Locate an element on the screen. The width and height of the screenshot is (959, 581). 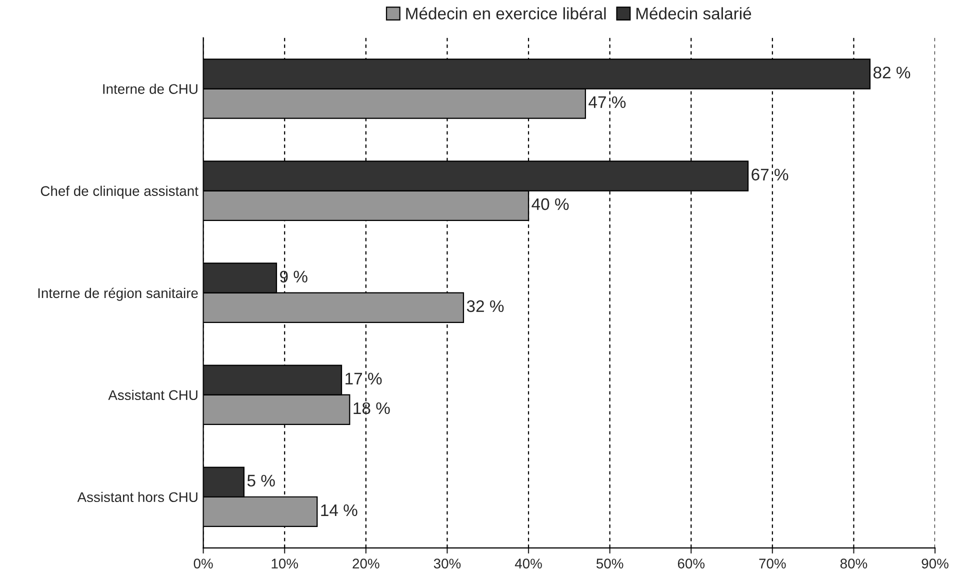
x-tick-label: 40% is located at coordinates (528, 563).